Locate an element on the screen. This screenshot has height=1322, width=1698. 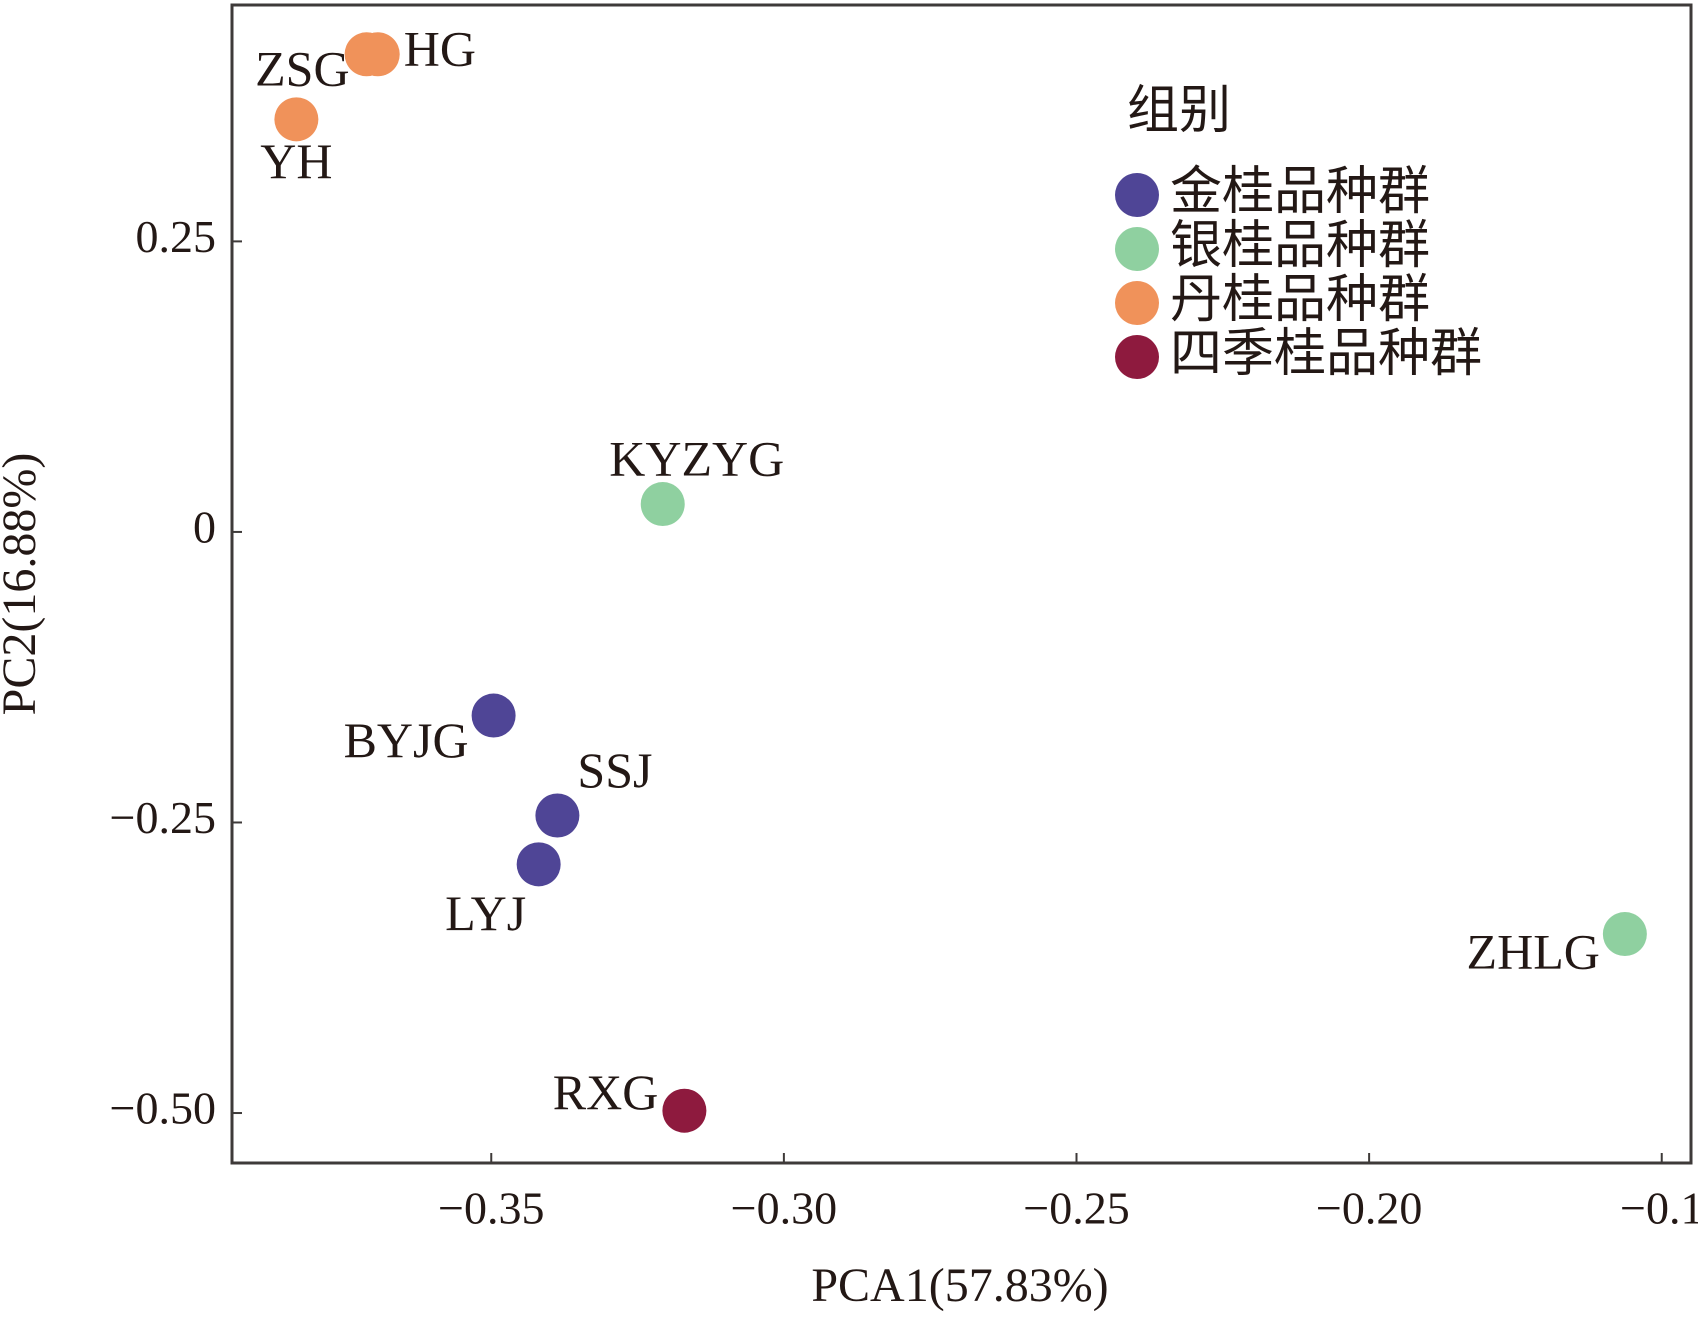
point-label: SSJ is located at coordinates (614, 770).